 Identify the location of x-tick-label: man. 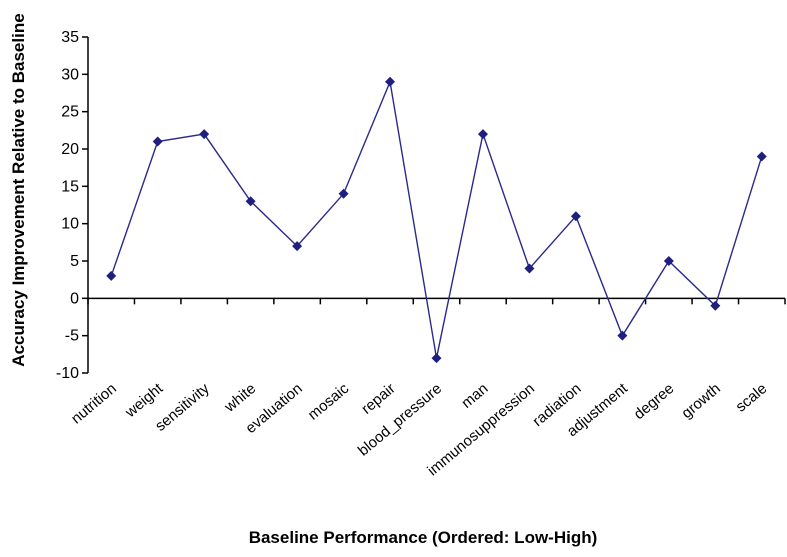
(474, 396).